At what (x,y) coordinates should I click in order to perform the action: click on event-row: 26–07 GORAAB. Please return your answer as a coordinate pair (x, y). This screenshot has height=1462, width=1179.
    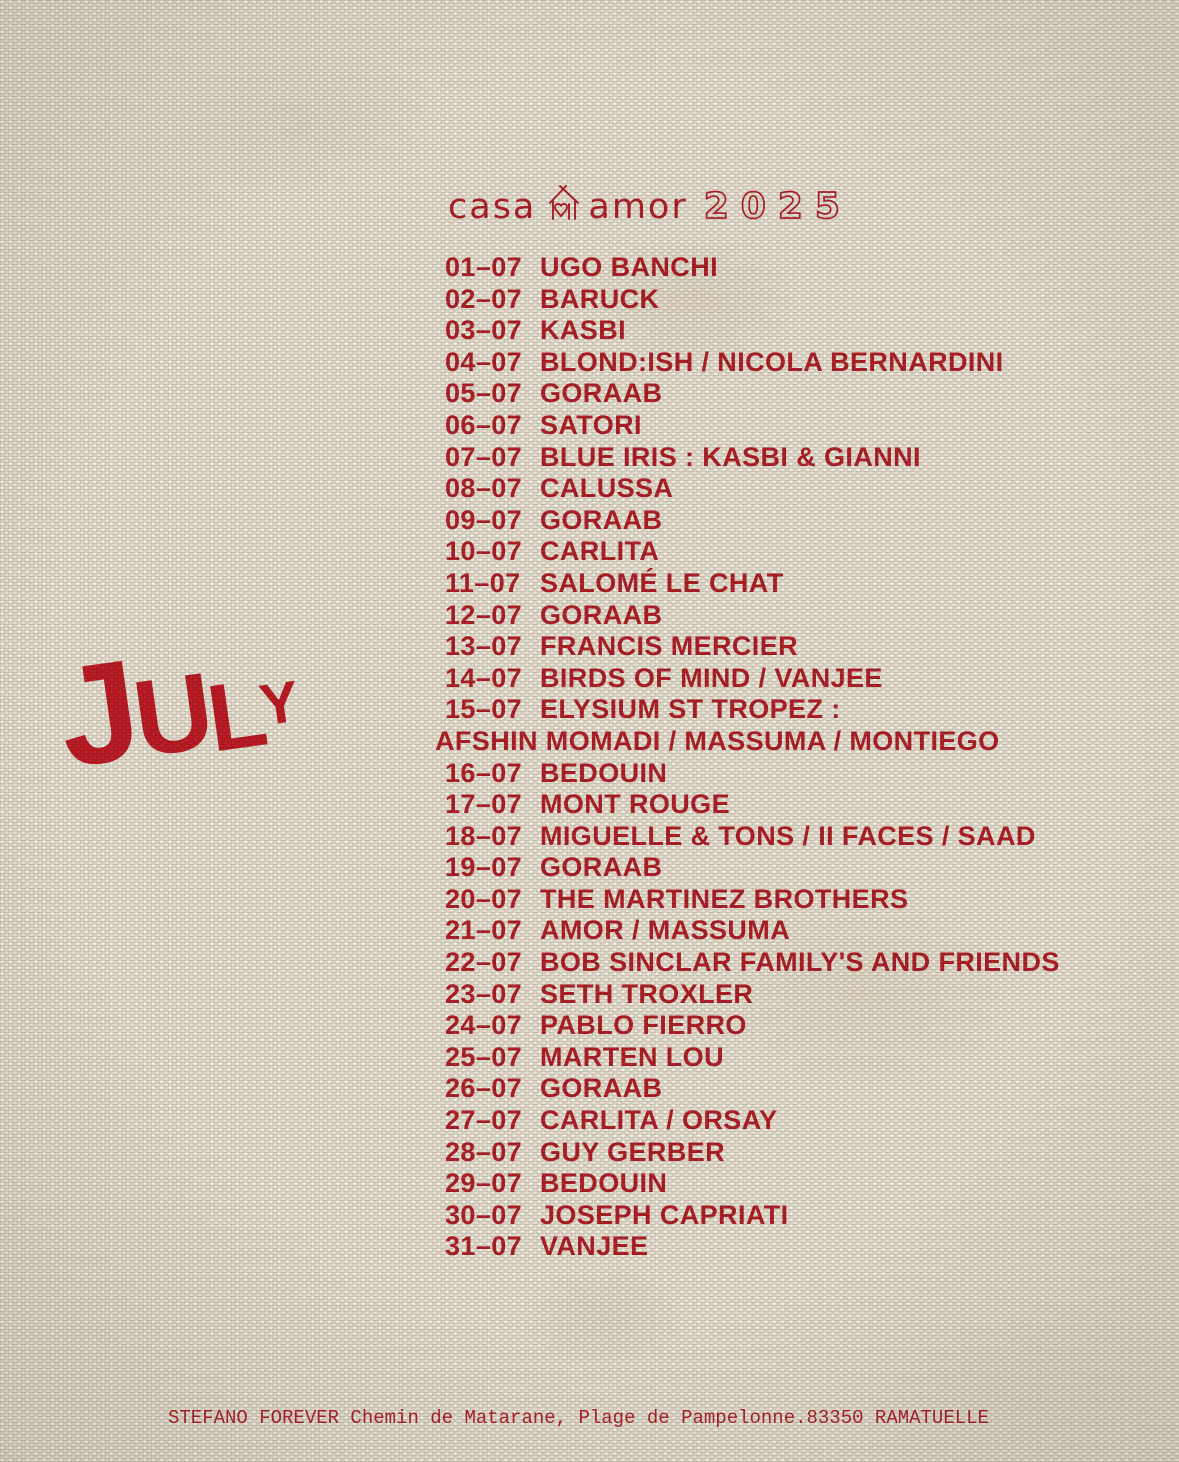
    Looking at the image, I should click on (752, 1089).